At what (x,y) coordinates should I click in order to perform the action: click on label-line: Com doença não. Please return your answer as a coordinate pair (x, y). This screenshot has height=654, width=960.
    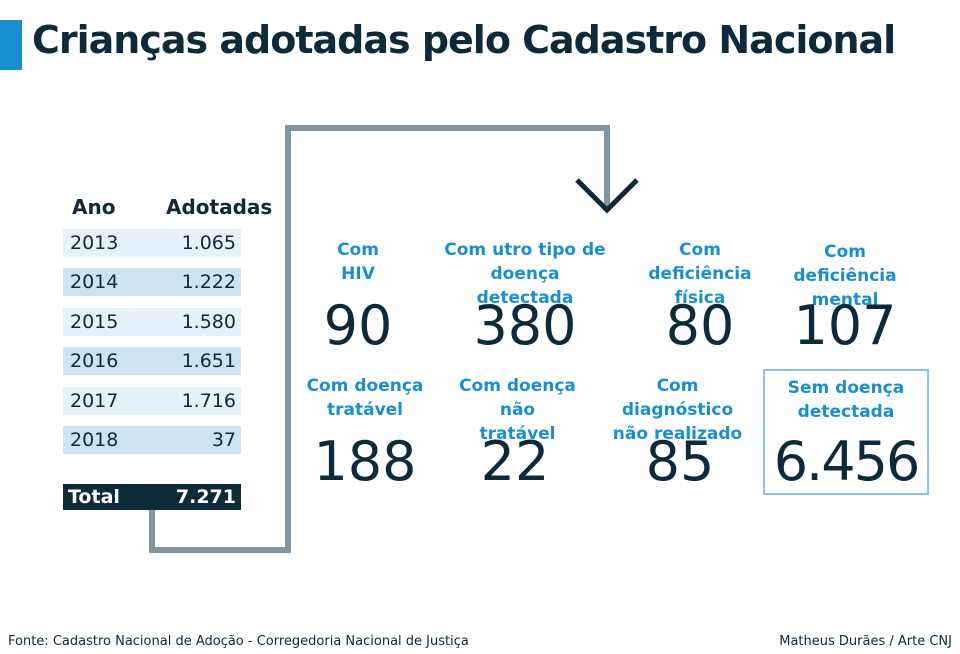
    Looking at the image, I should click on (517, 398).